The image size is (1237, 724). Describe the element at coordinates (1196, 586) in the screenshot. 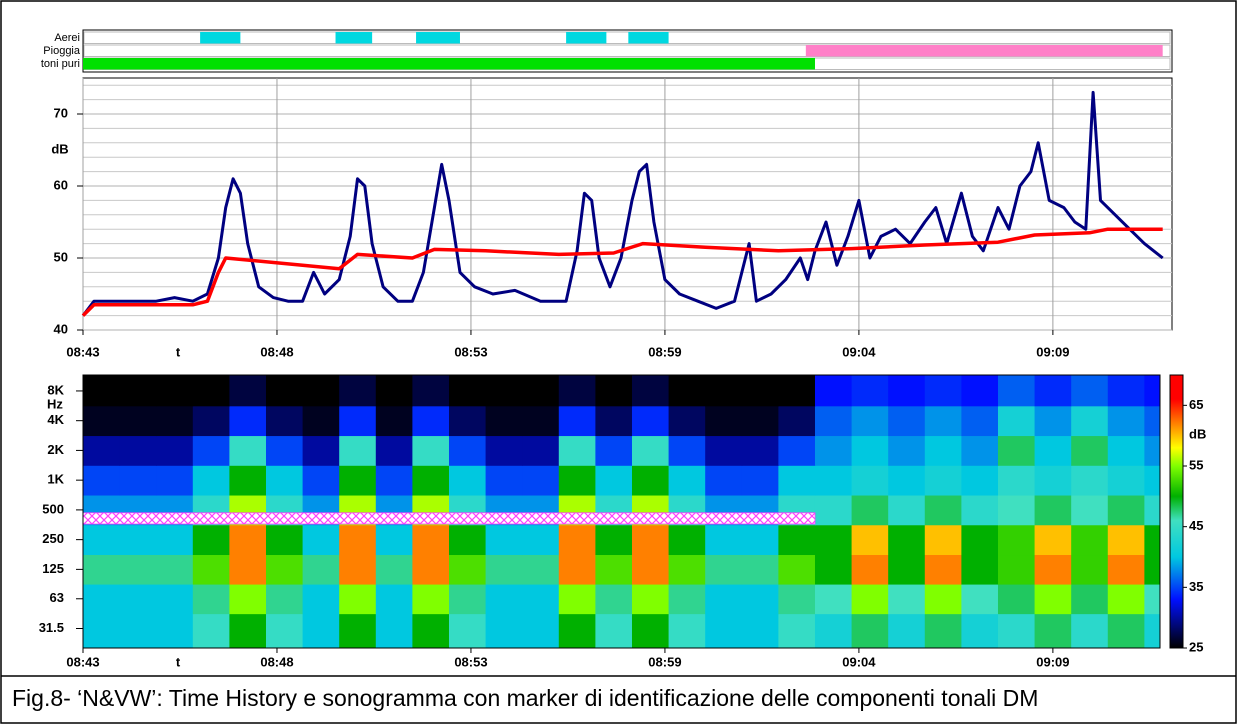

I see `colorbar-tick-label: 35` at that location.